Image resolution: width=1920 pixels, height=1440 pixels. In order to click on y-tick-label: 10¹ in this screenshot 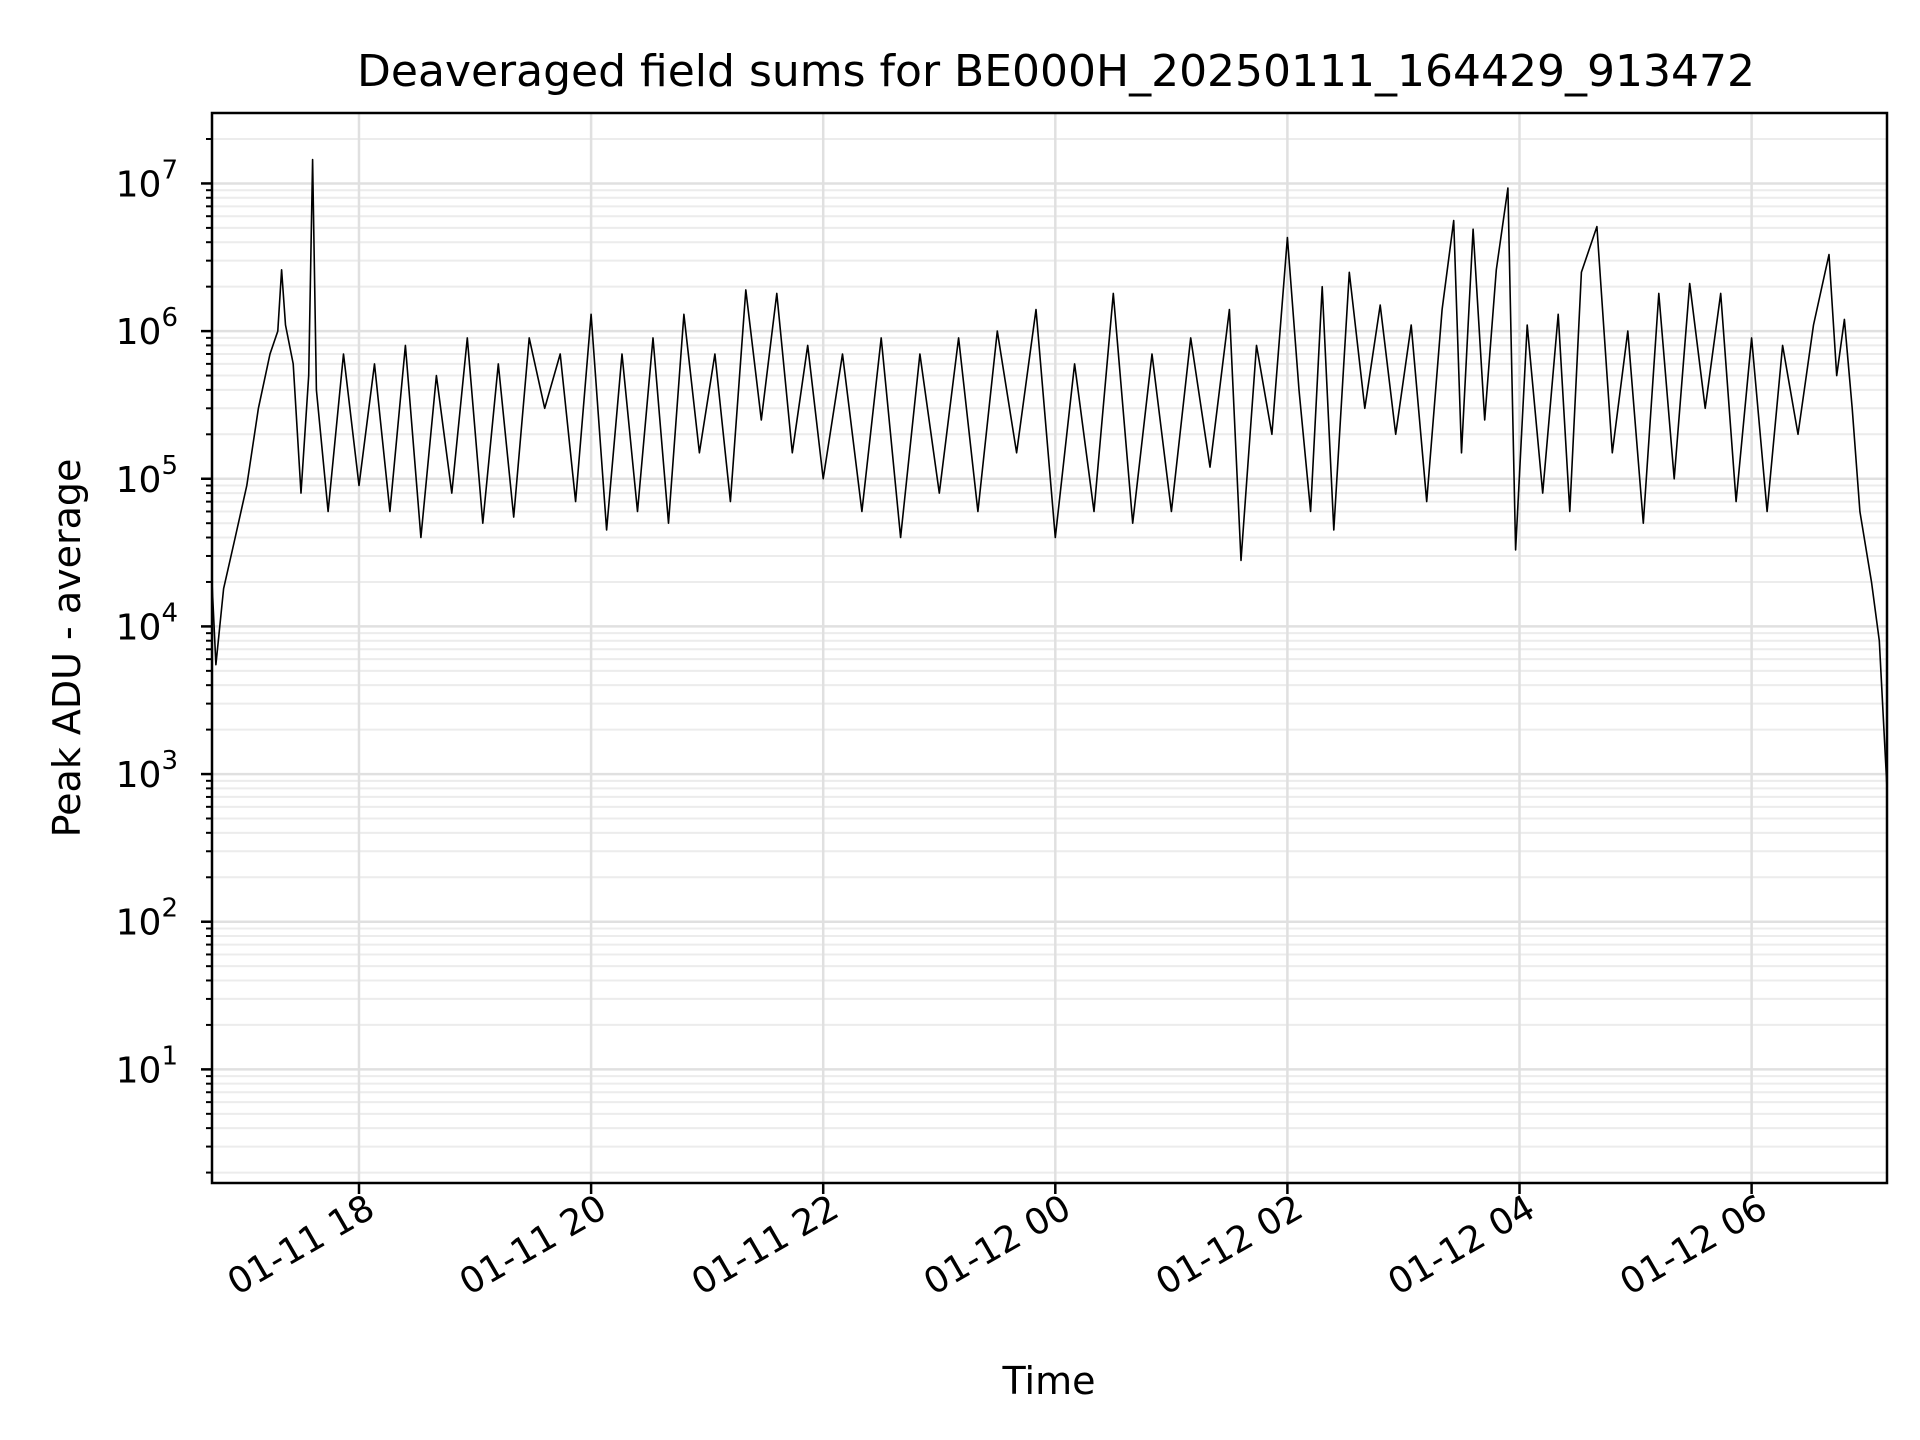, I will do `click(147, 1066)`.